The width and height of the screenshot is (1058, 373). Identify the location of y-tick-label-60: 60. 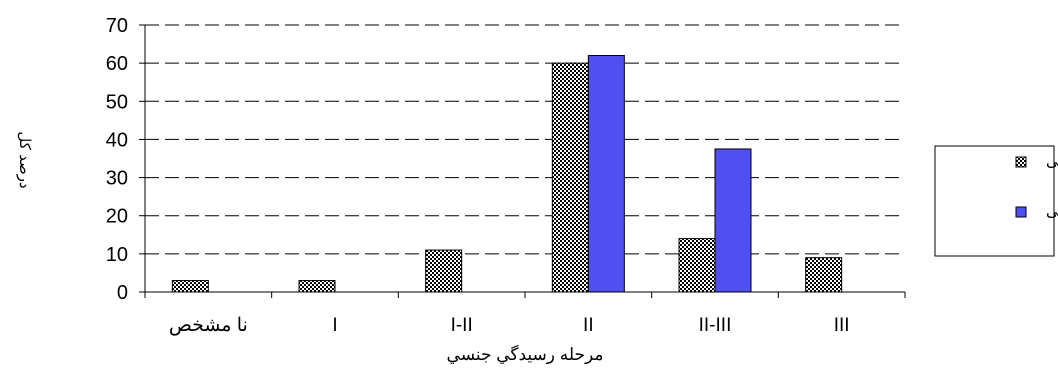
(117, 64).